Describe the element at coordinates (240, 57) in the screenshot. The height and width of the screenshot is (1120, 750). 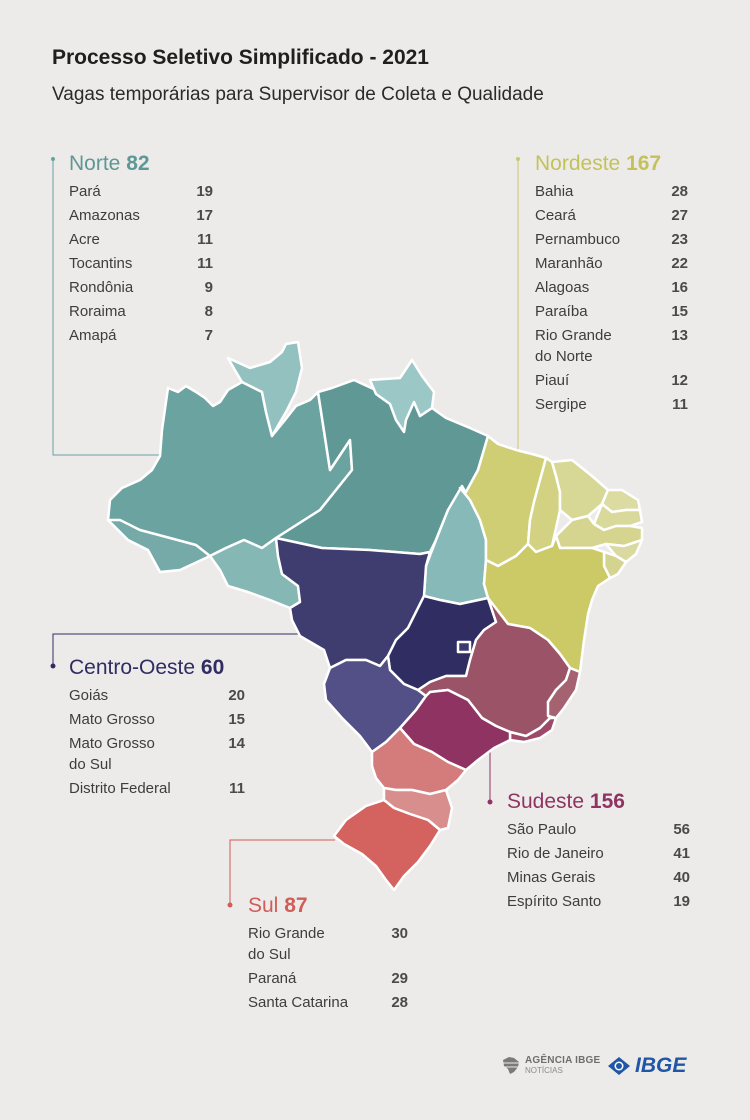
I see `page-title: Processo Seletivo Simplificado - 2021` at that location.